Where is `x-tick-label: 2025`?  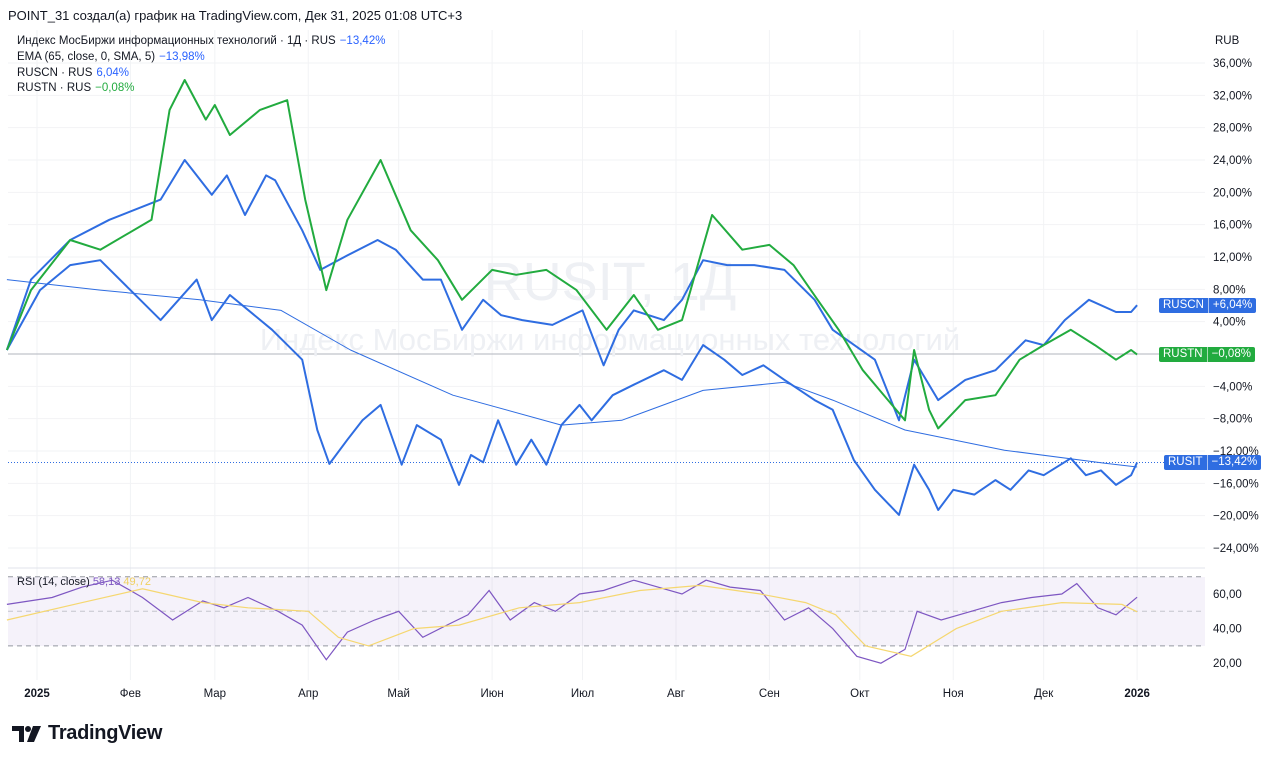
x-tick-label: 2025 is located at coordinates (37, 694).